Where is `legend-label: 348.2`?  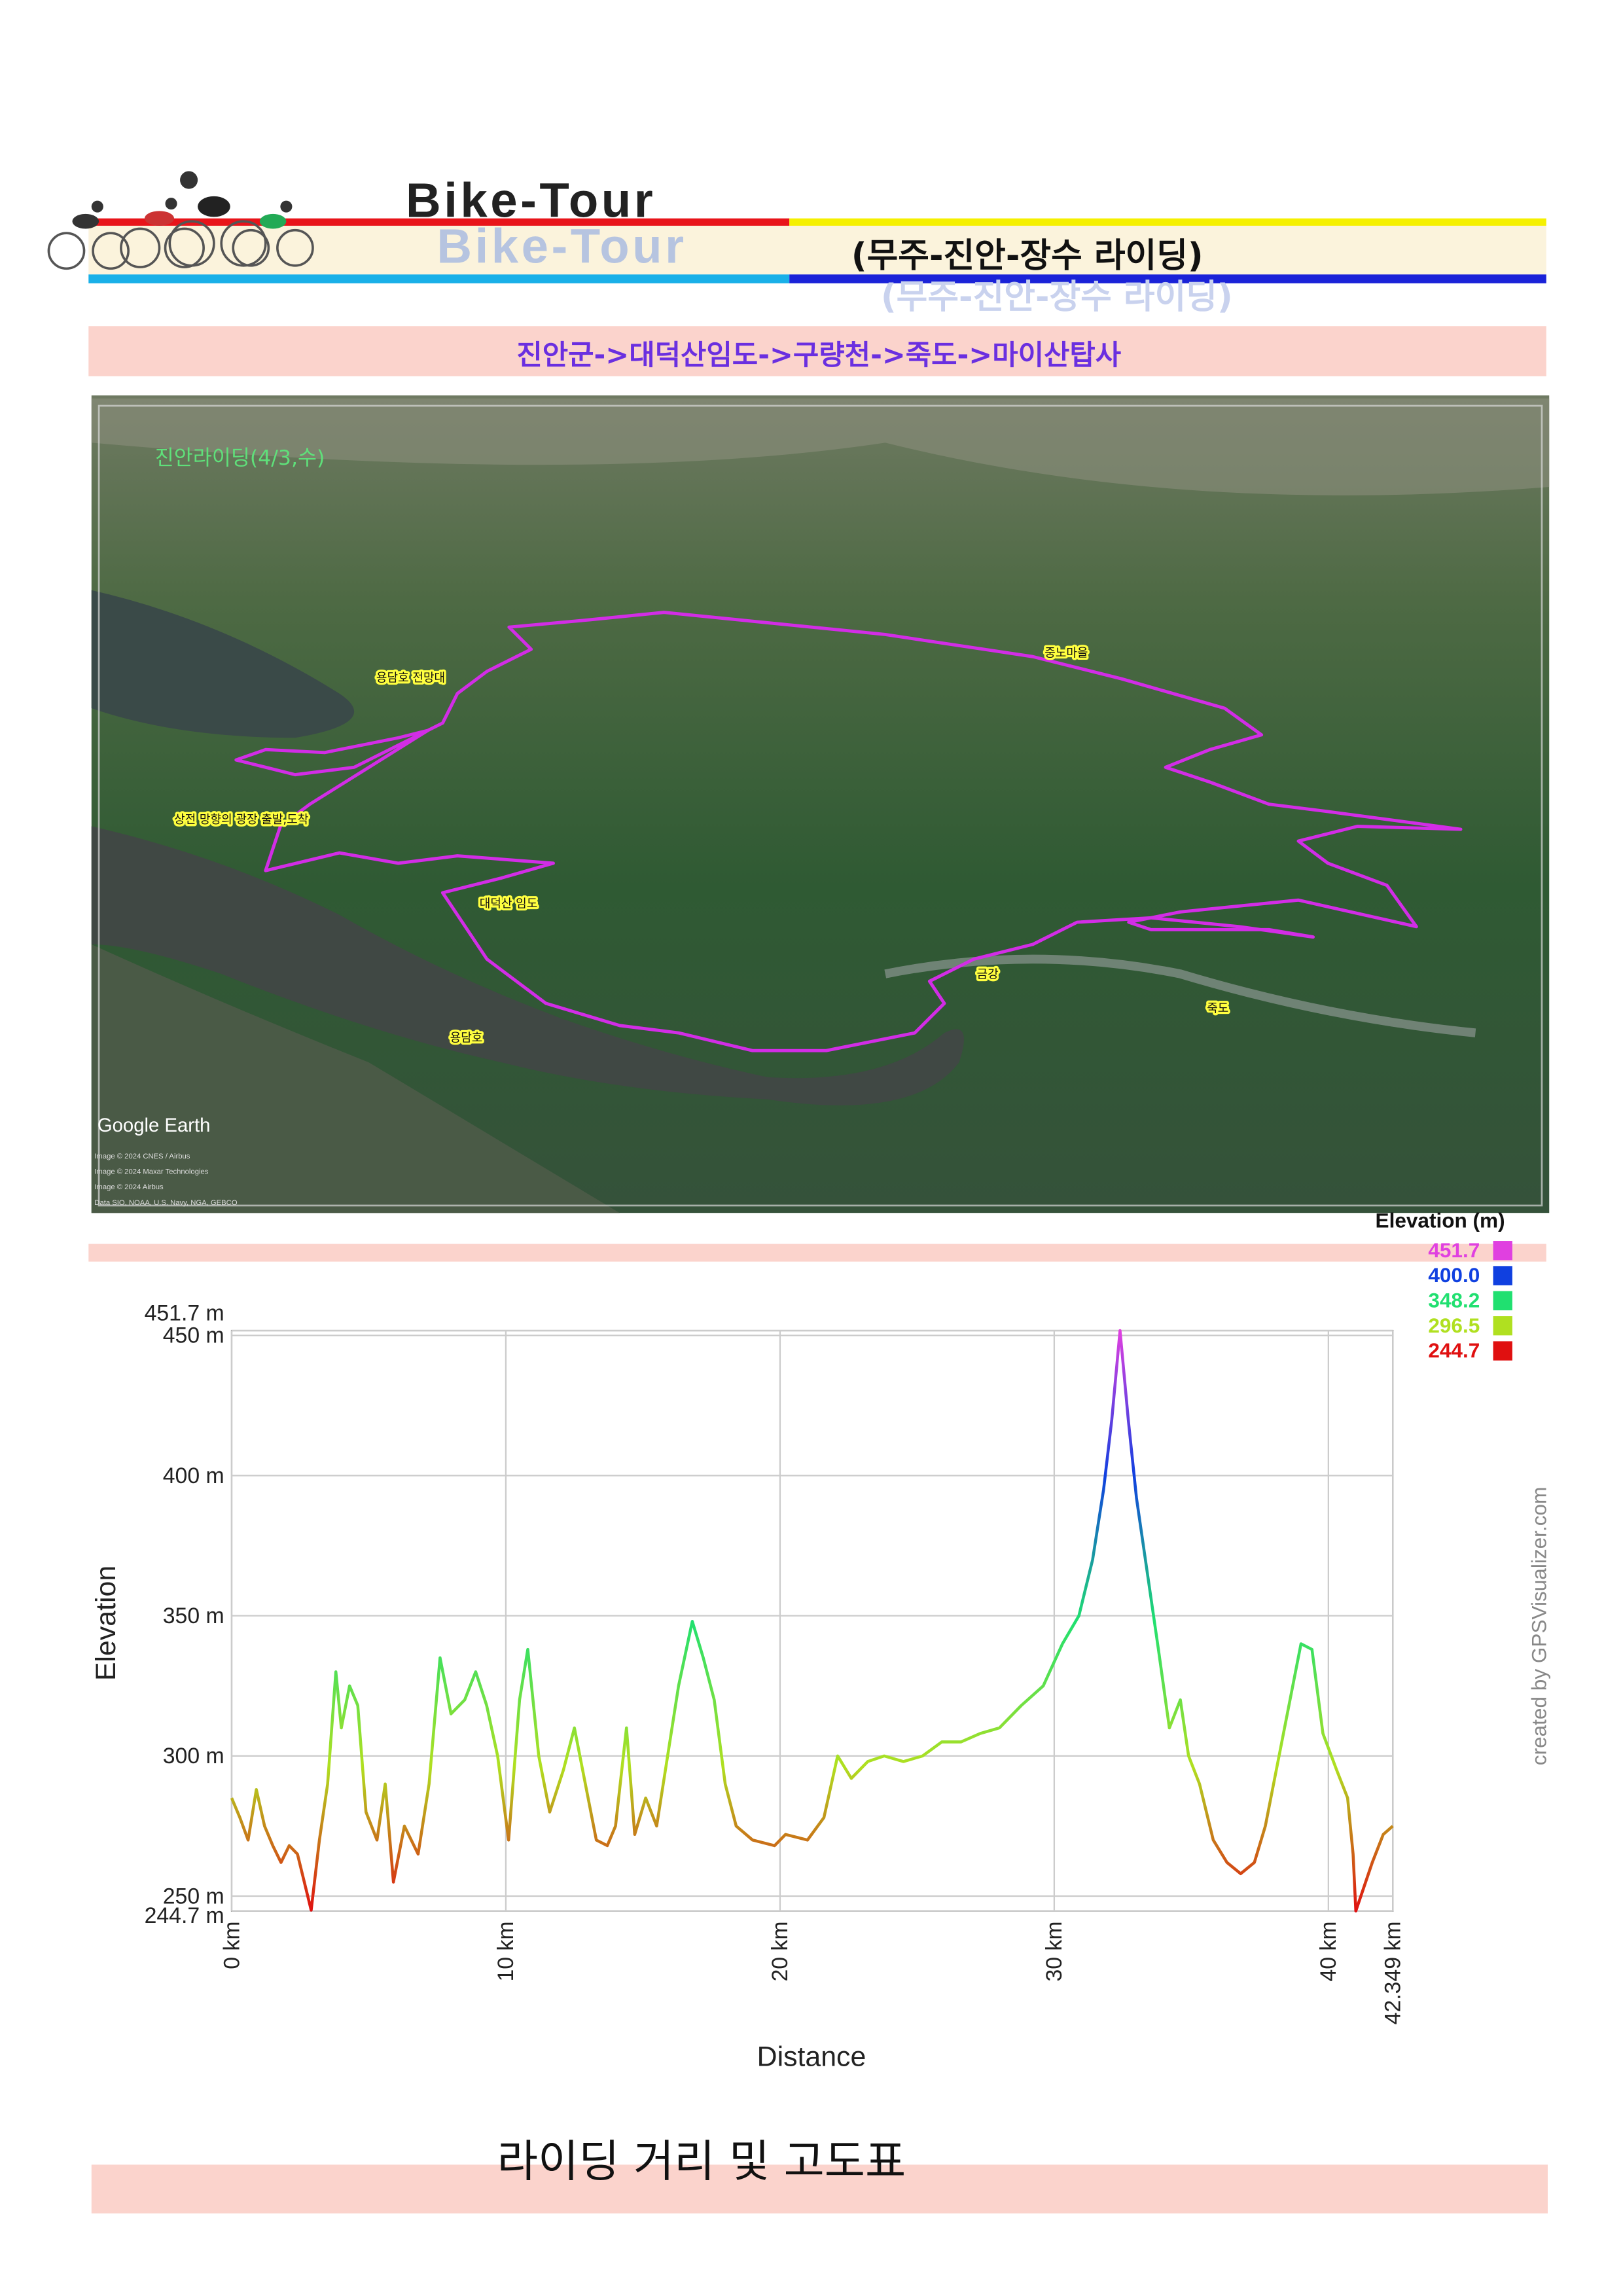
legend-label: 348.2 is located at coordinates (1454, 1300).